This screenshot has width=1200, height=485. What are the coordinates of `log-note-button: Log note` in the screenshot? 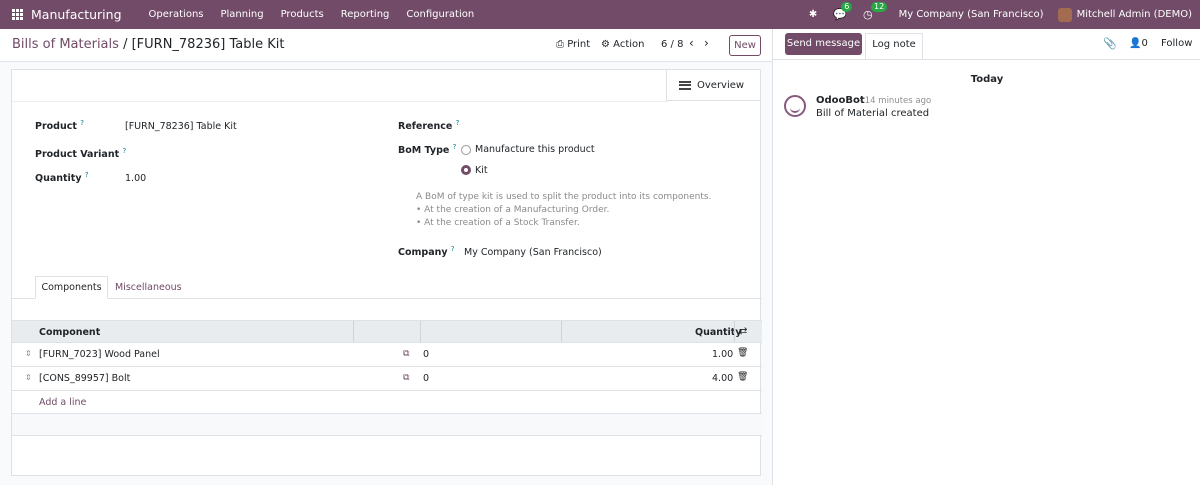 It's located at (894, 46).